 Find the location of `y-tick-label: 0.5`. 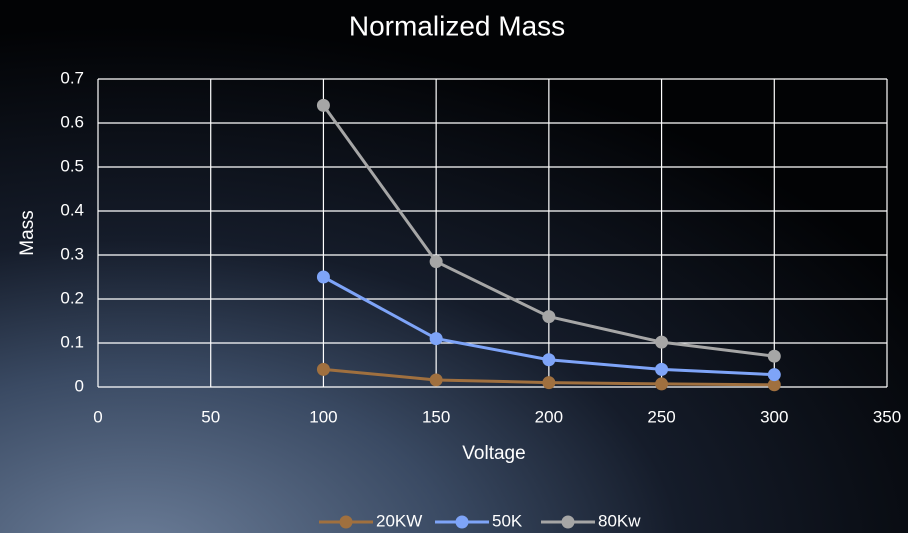

y-tick-label: 0.5 is located at coordinates (72, 165).